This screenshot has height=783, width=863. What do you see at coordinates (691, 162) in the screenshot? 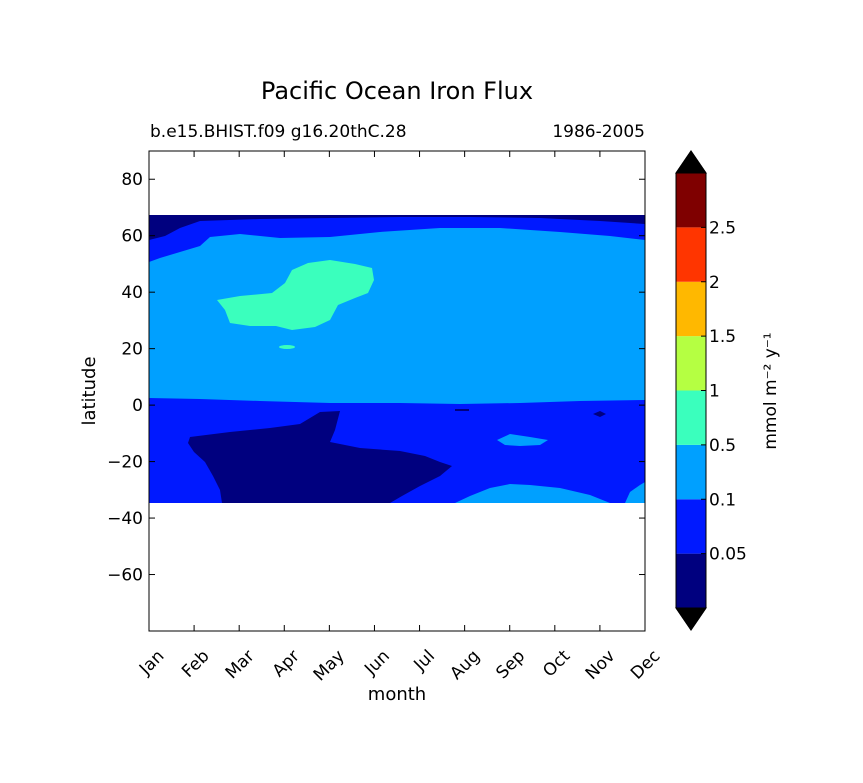
I see `colorbar-extend-max` at bounding box center [691, 162].